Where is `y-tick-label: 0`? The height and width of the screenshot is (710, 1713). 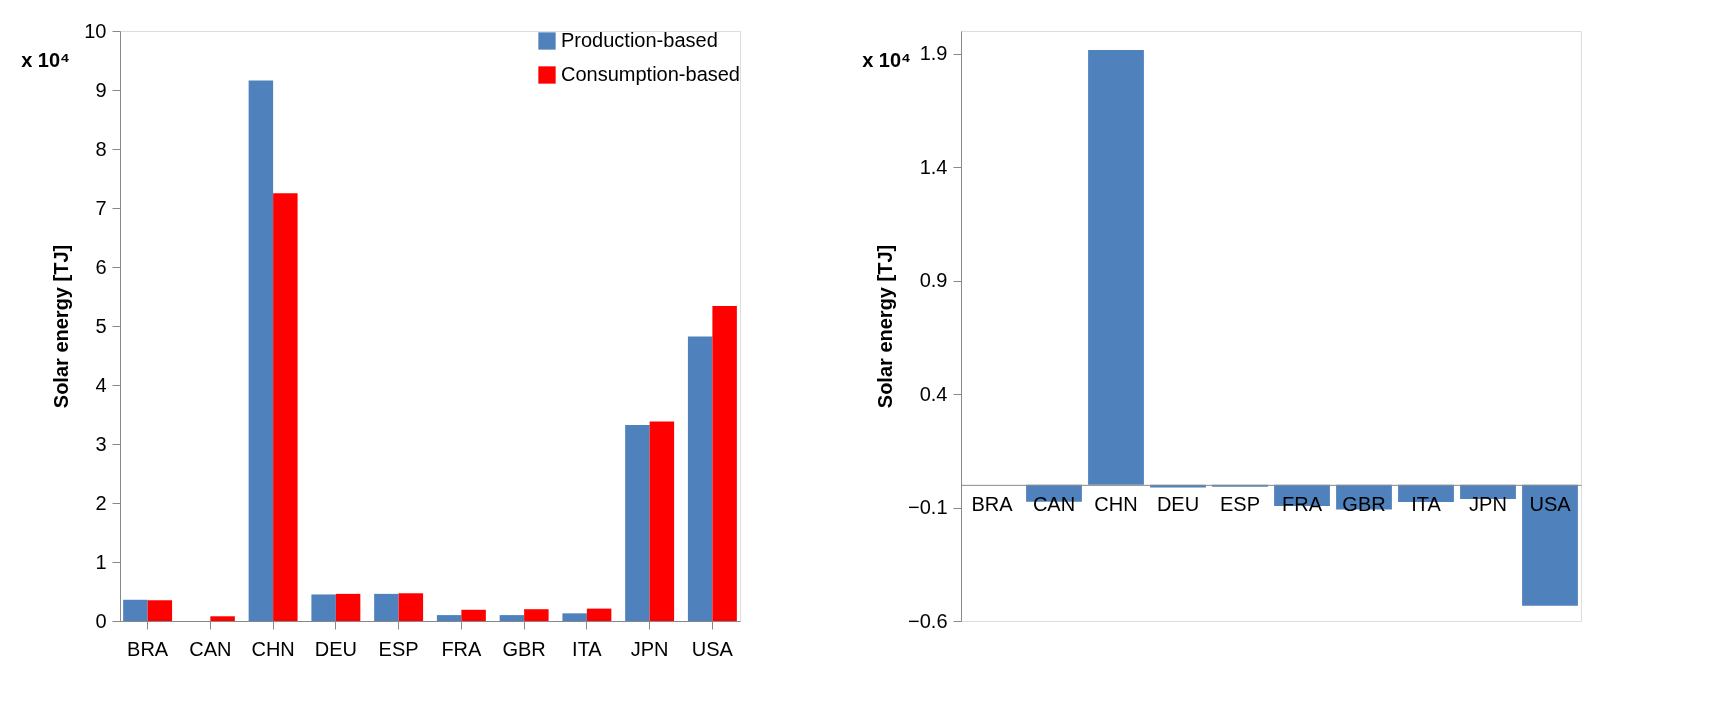
y-tick-label: 0 is located at coordinates (101, 620).